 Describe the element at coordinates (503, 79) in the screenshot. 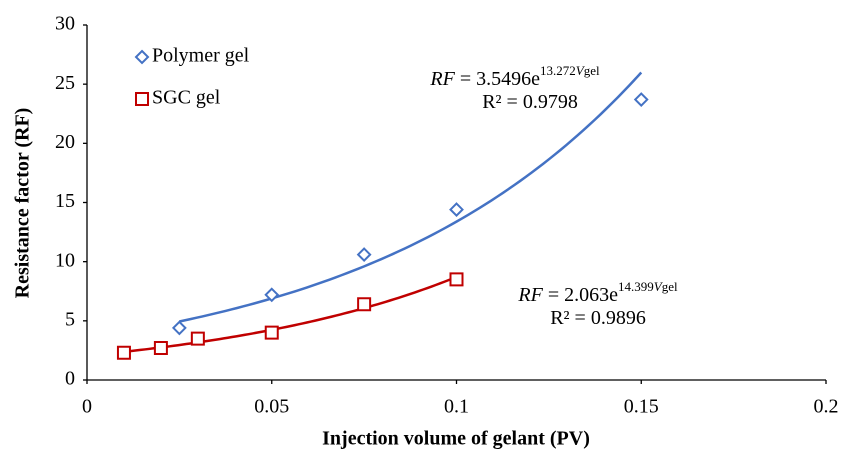

I see `equation-coefficient: 3.5496` at that location.